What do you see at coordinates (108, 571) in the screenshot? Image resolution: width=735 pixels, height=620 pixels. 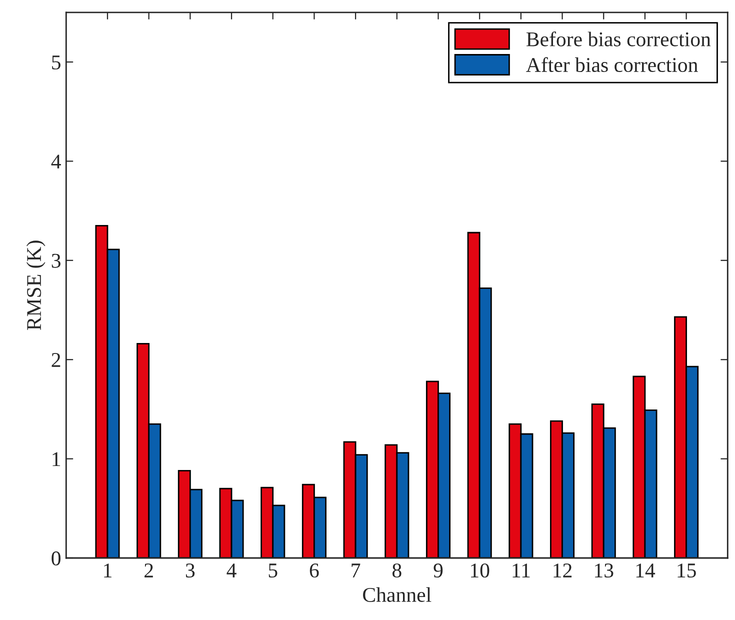 I see `x-tick-label: 1` at bounding box center [108, 571].